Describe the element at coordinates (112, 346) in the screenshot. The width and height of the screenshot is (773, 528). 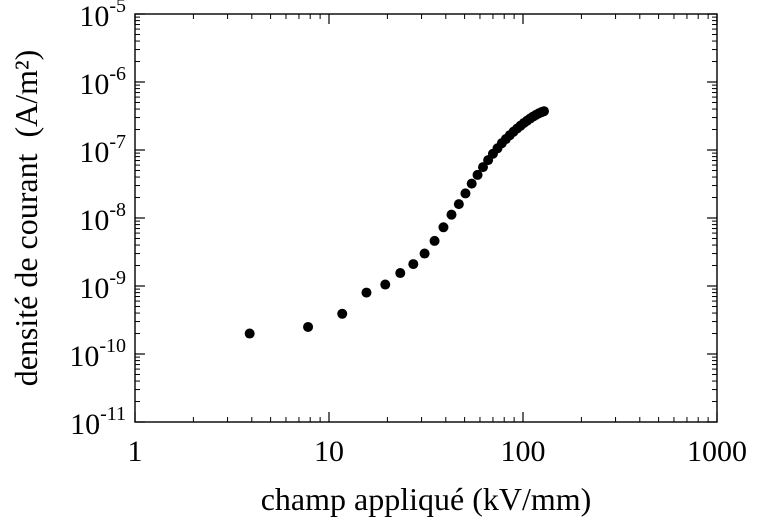
I see `y-tick-exponent: -10` at that location.